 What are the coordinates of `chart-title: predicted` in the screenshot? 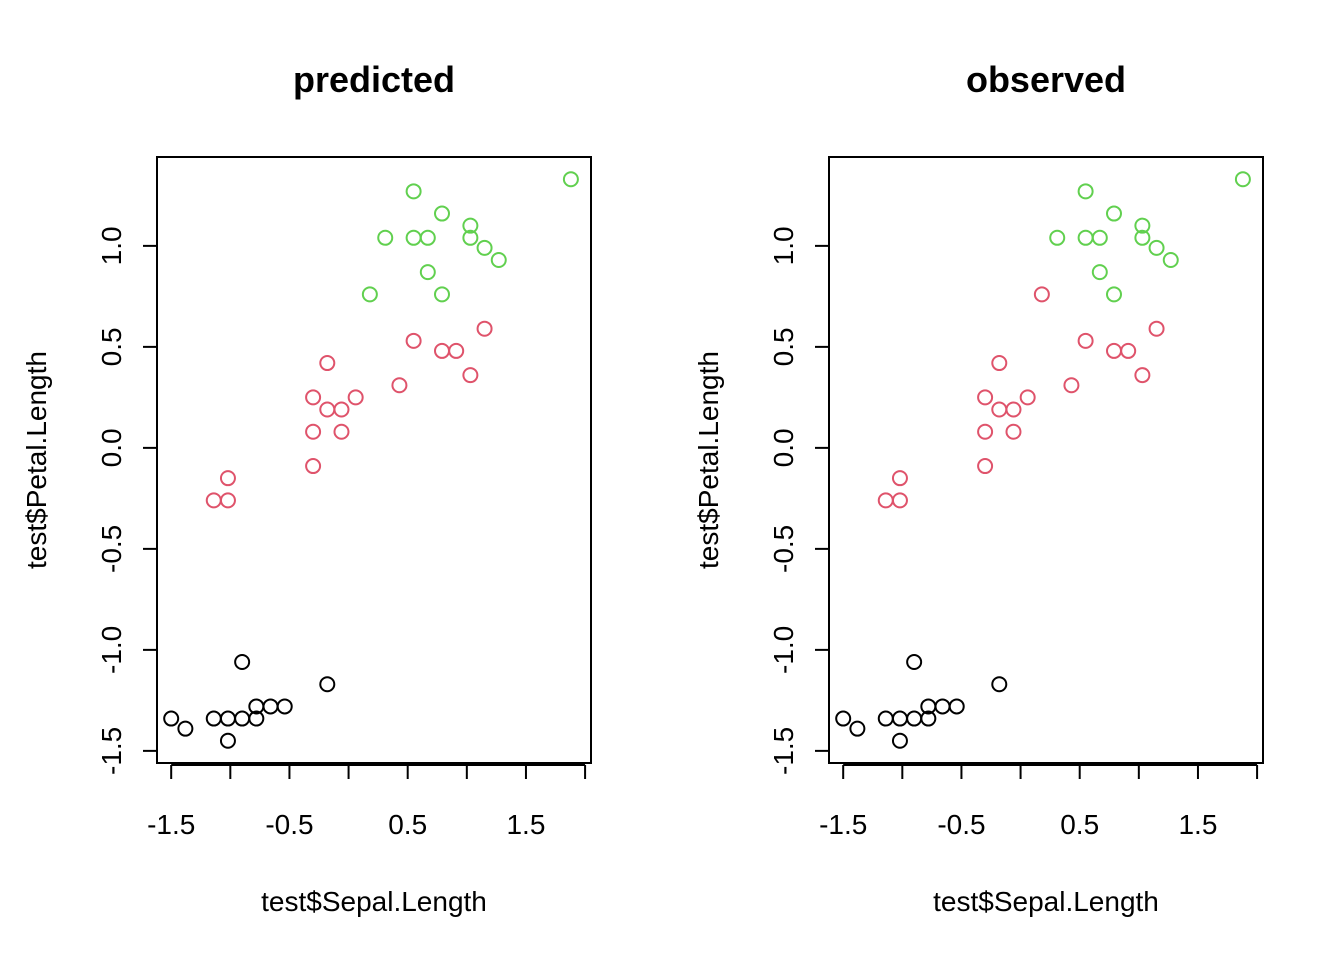 It's located at (374, 79).